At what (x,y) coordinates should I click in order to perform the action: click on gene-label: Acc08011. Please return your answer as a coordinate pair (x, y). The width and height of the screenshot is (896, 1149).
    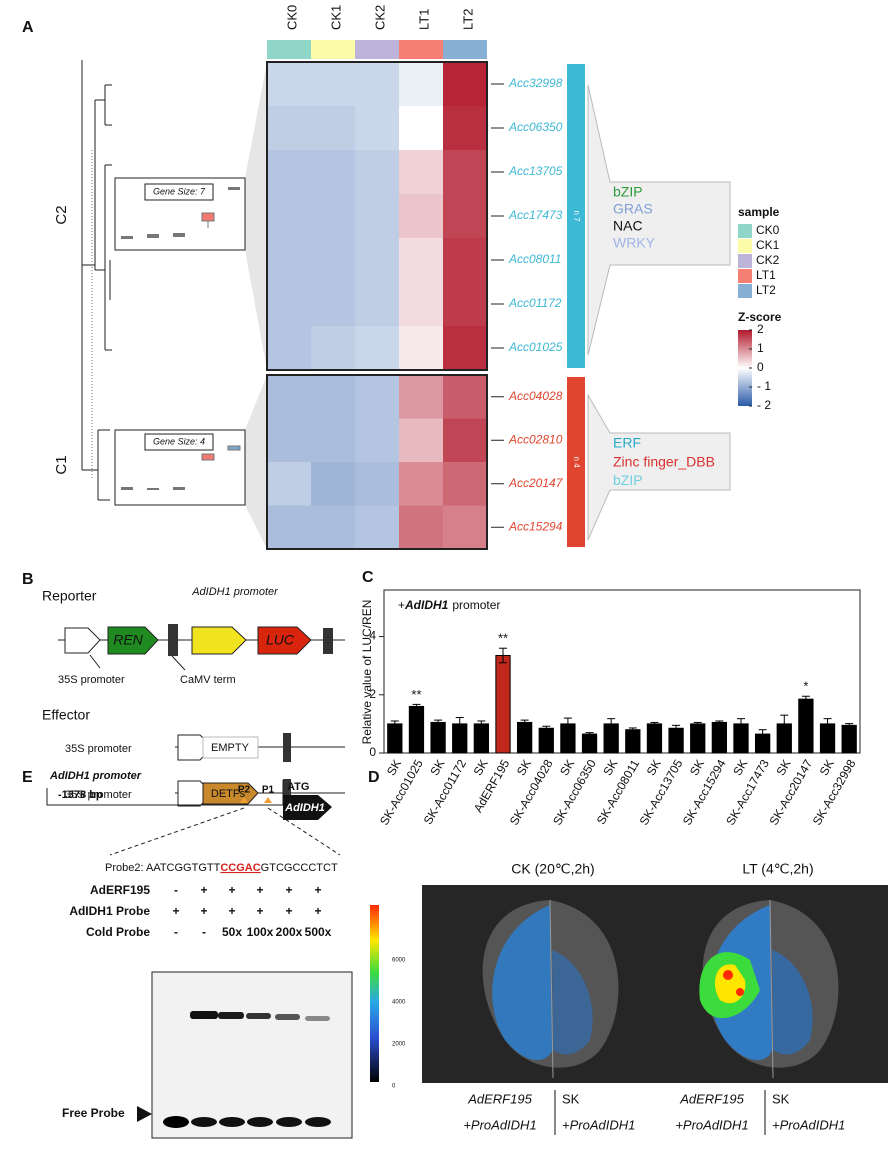
    Looking at the image, I should click on (534, 259).